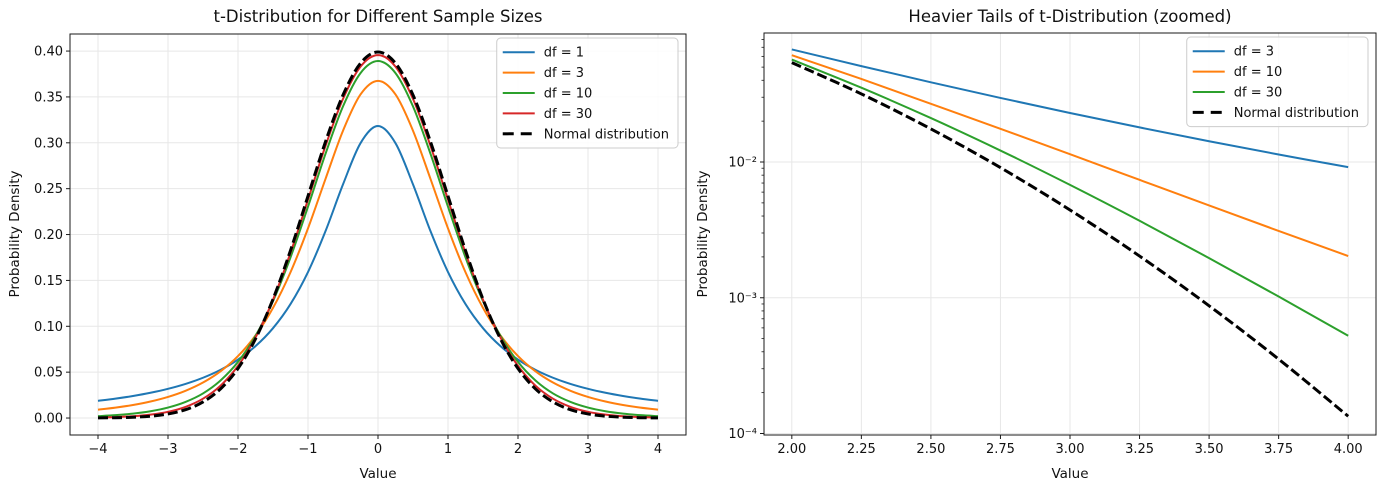  What do you see at coordinates (48, 373) in the screenshot?
I see `y-tick-label: 0.05` at bounding box center [48, 373].